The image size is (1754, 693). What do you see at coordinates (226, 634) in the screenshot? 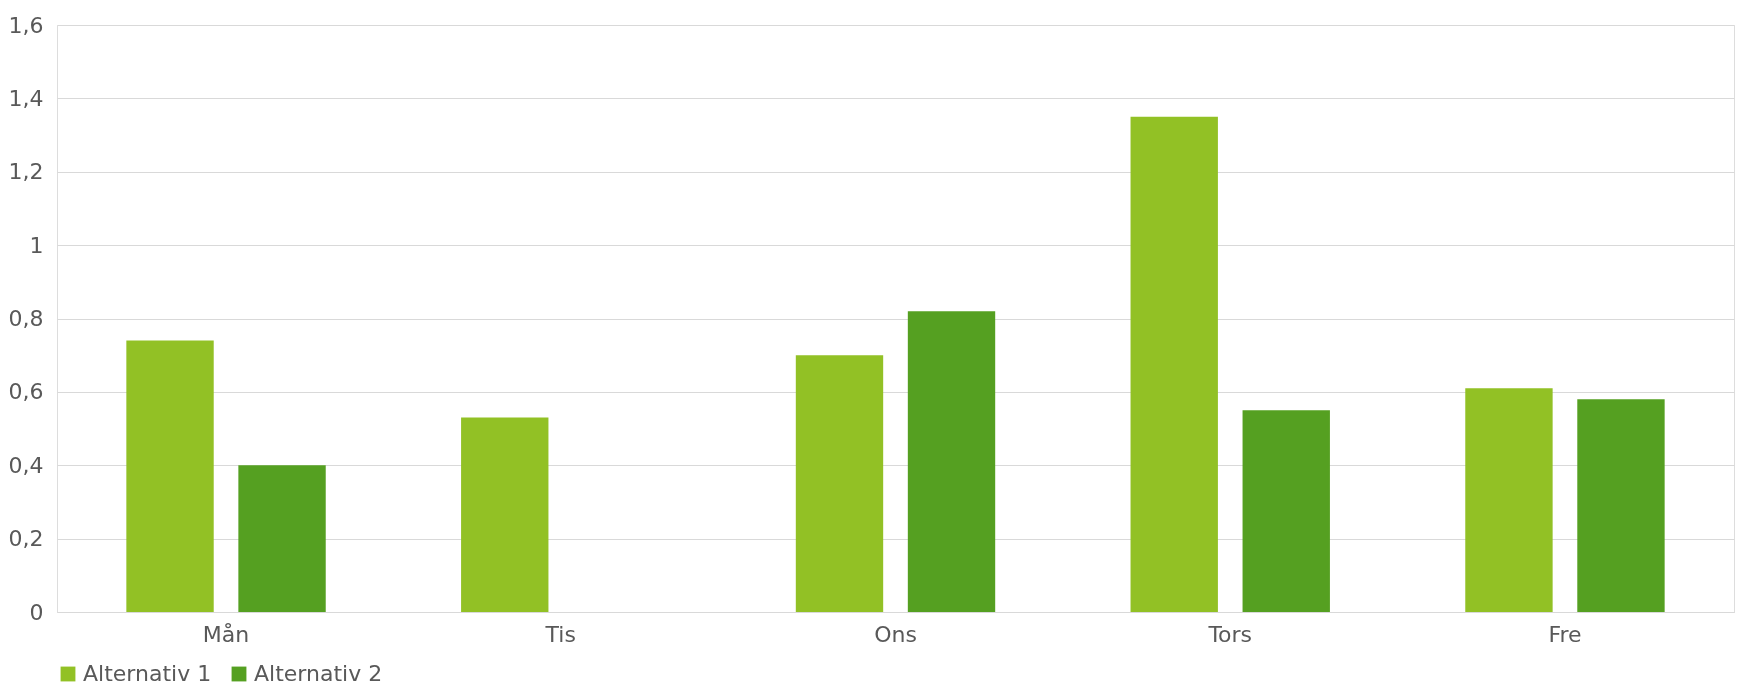
I see `x-tick-label: Mån` at bounding box center [226, 634].